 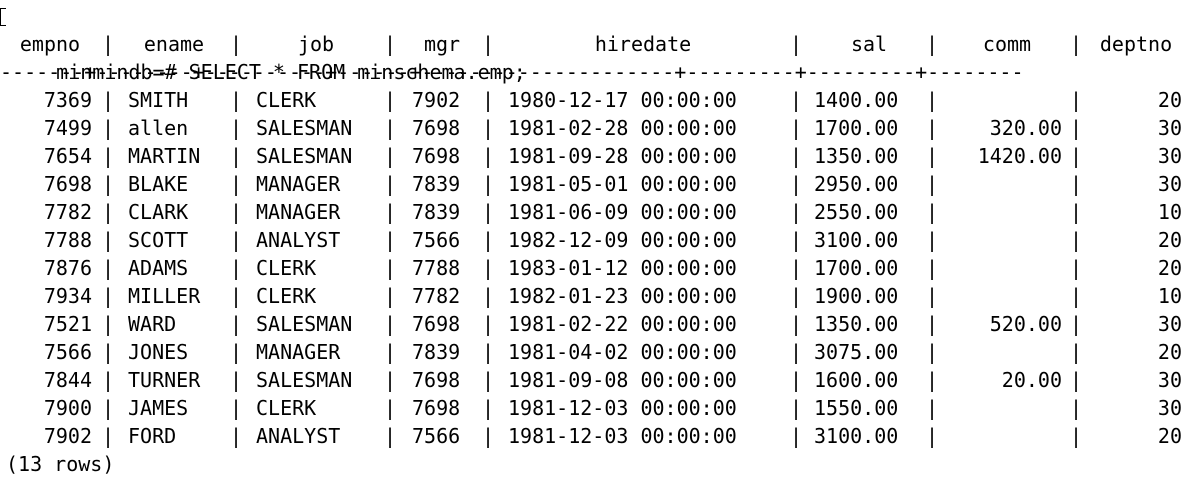 I want to click on cell-hiredate: 1981-04-02 00:00:00, so click(x=622, y=352).